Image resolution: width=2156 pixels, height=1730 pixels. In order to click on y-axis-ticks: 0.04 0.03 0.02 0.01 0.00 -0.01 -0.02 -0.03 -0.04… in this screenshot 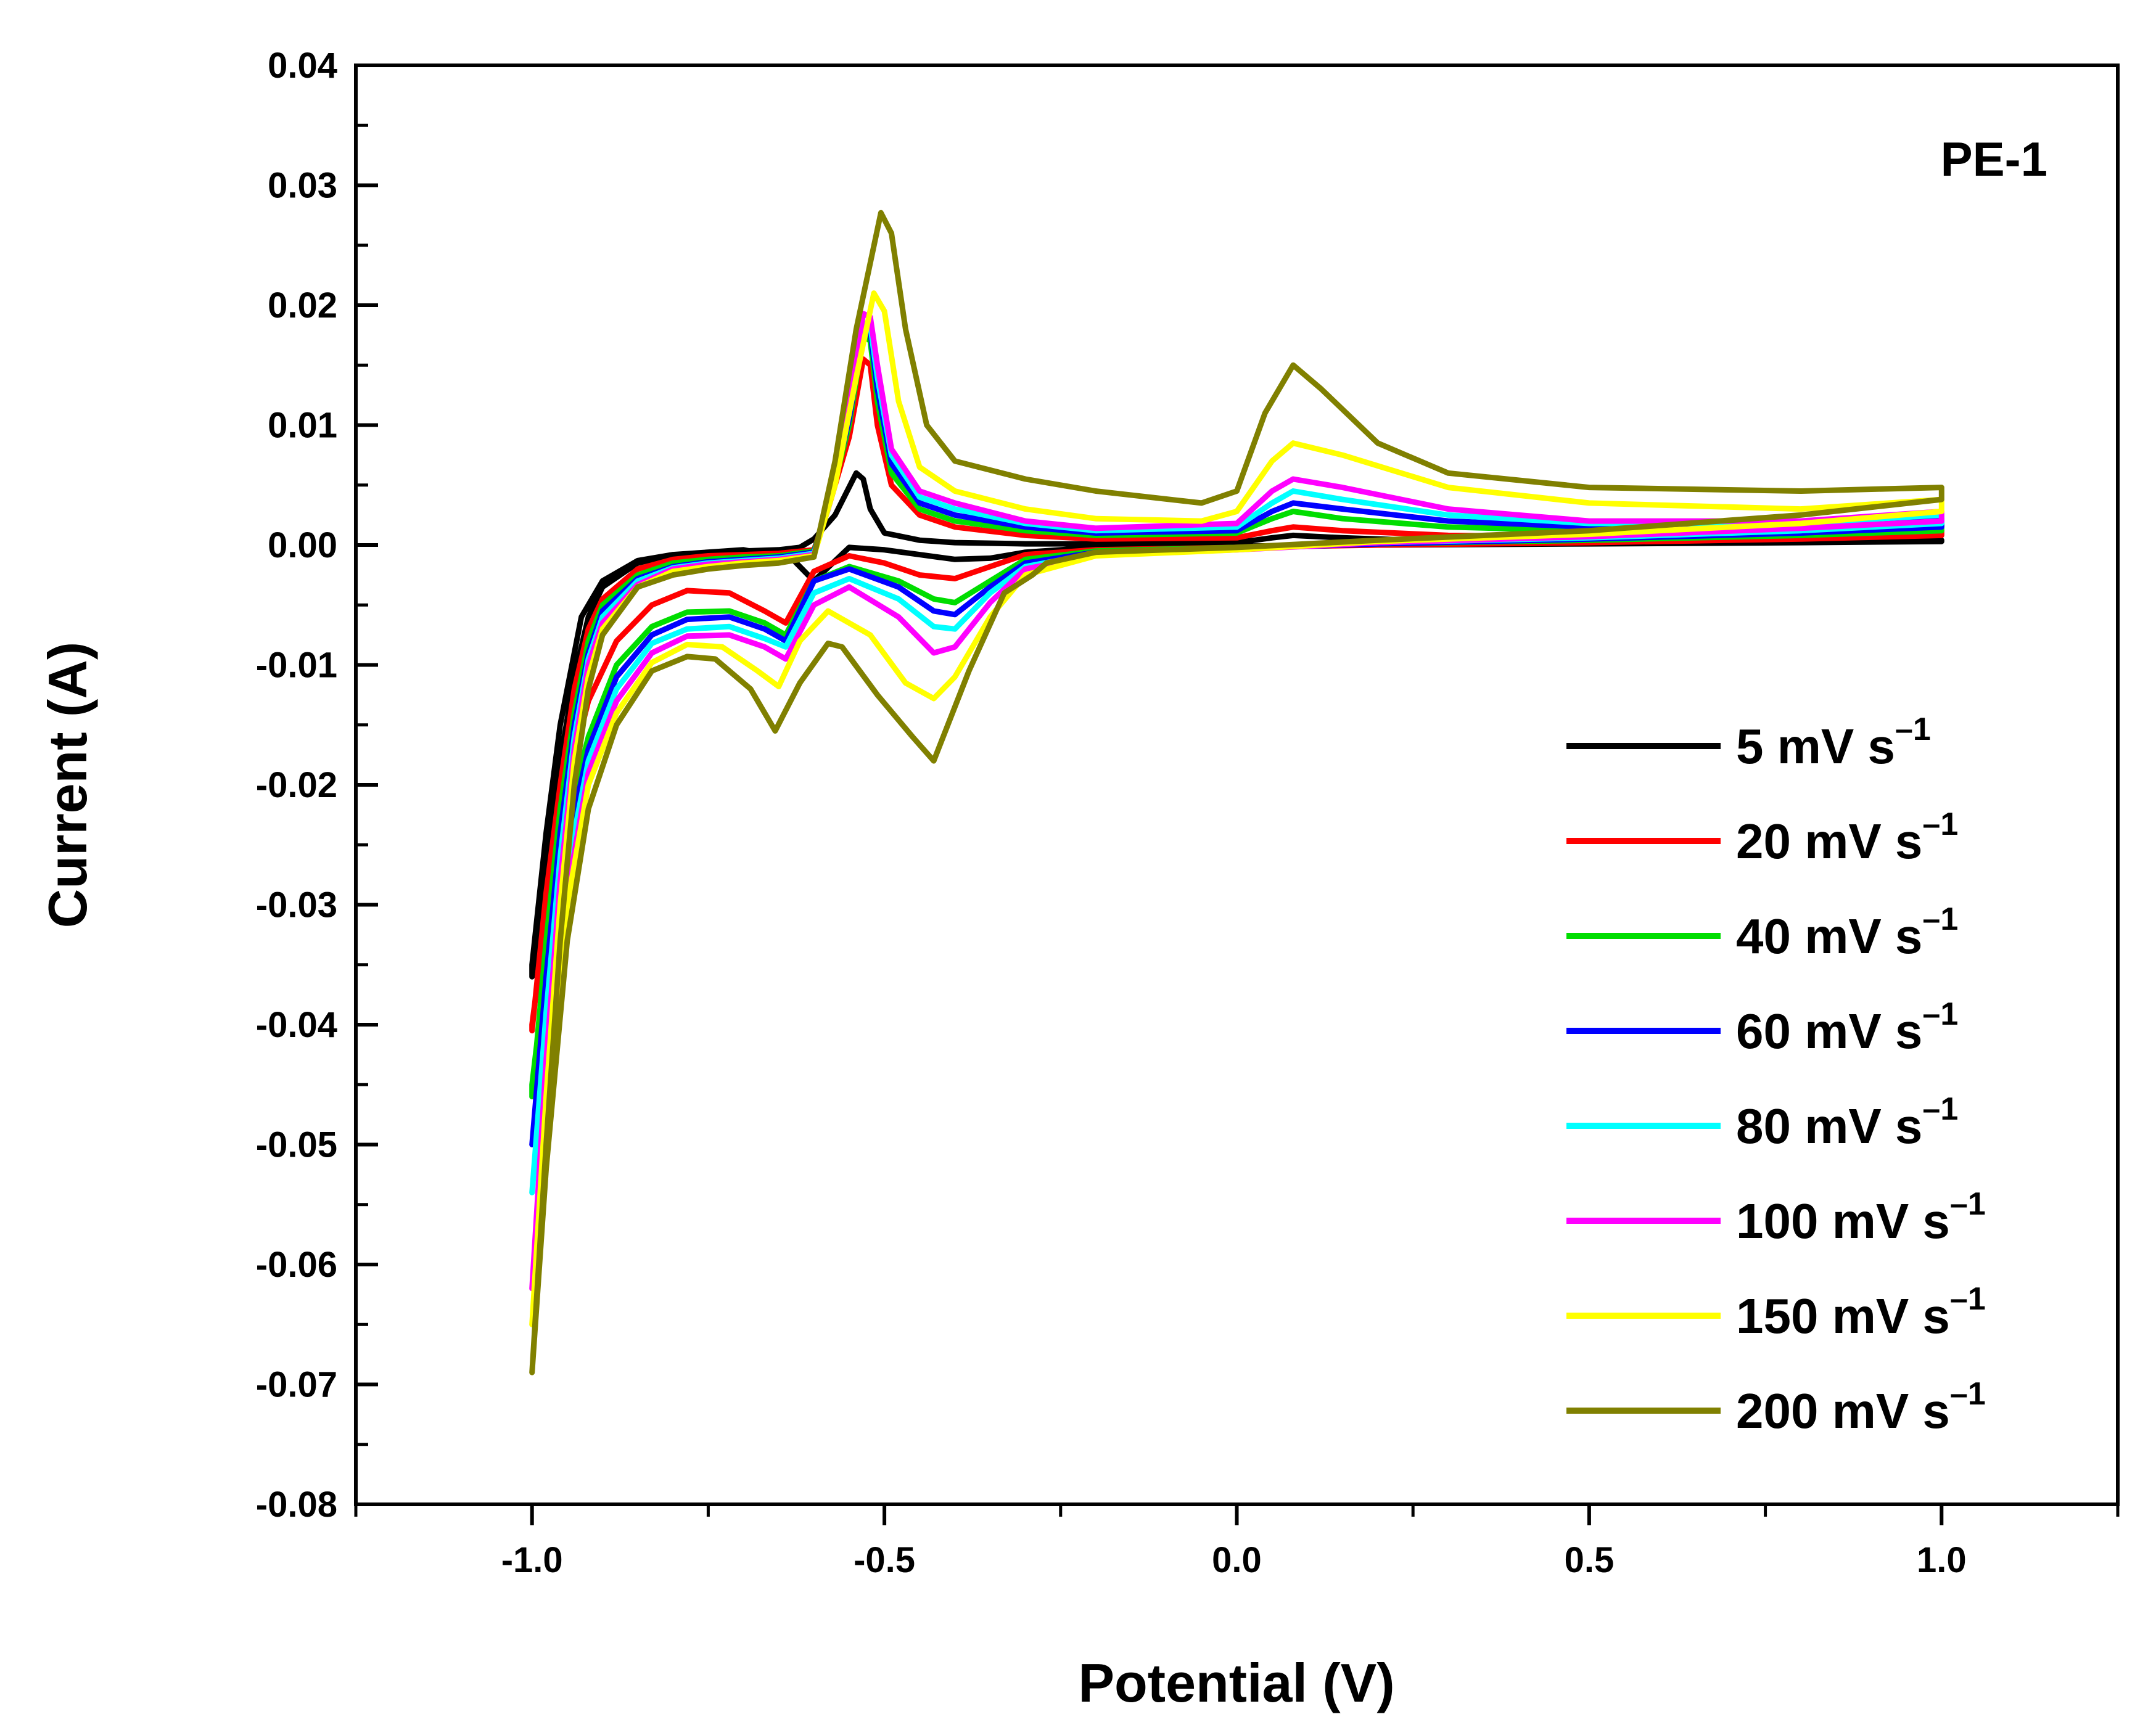, I will do `click(317, 786)`.